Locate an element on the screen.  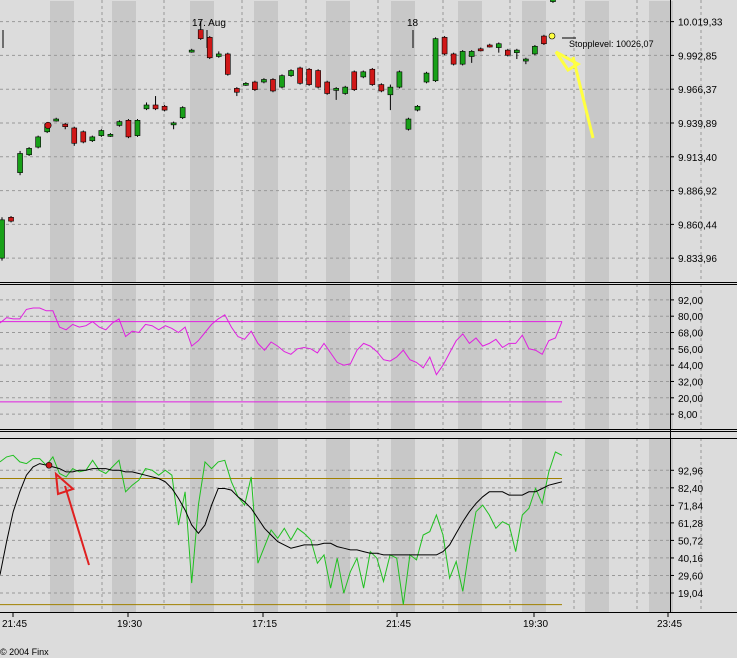
rsi-tick-label: 8,00 is located at coordinates (688, 415).